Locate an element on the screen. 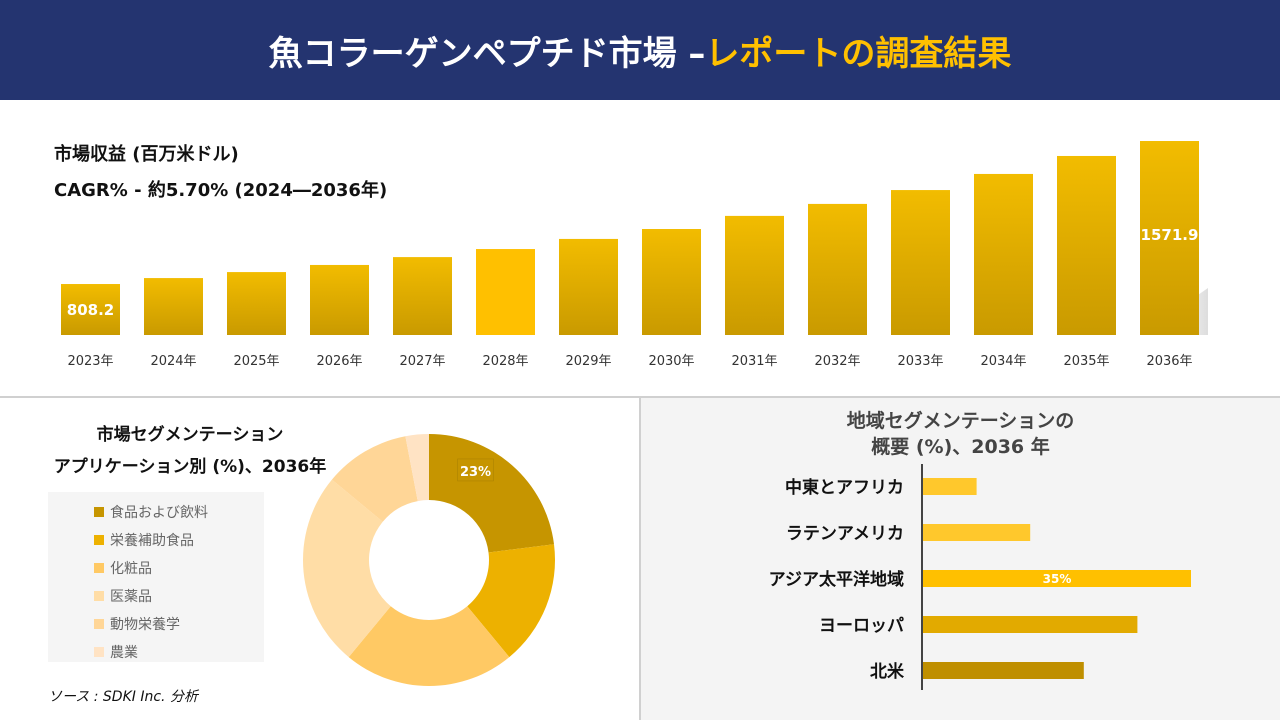 This screenshot has height=720, width=1280. legend-item: 医薬品 is located at coordinates (179, 596).